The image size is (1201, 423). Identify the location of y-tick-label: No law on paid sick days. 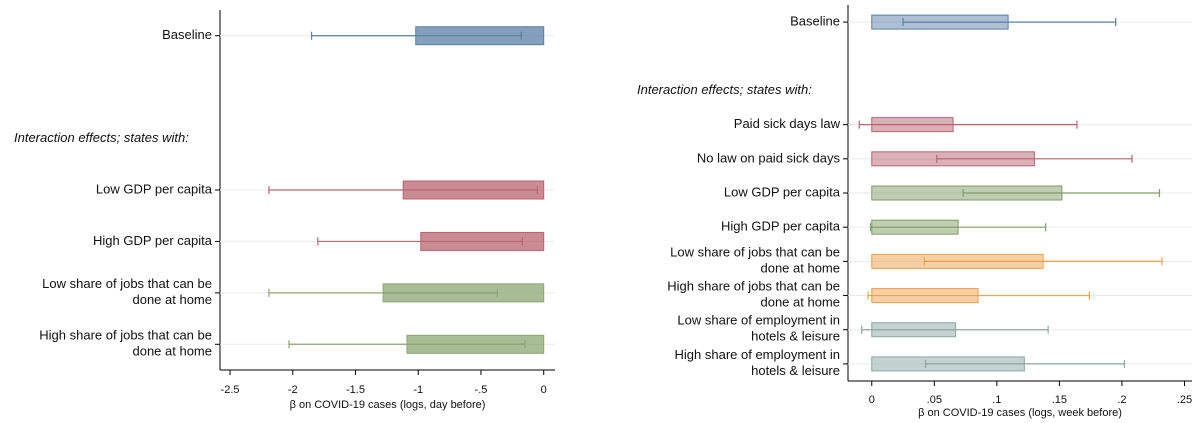
(769, 157).